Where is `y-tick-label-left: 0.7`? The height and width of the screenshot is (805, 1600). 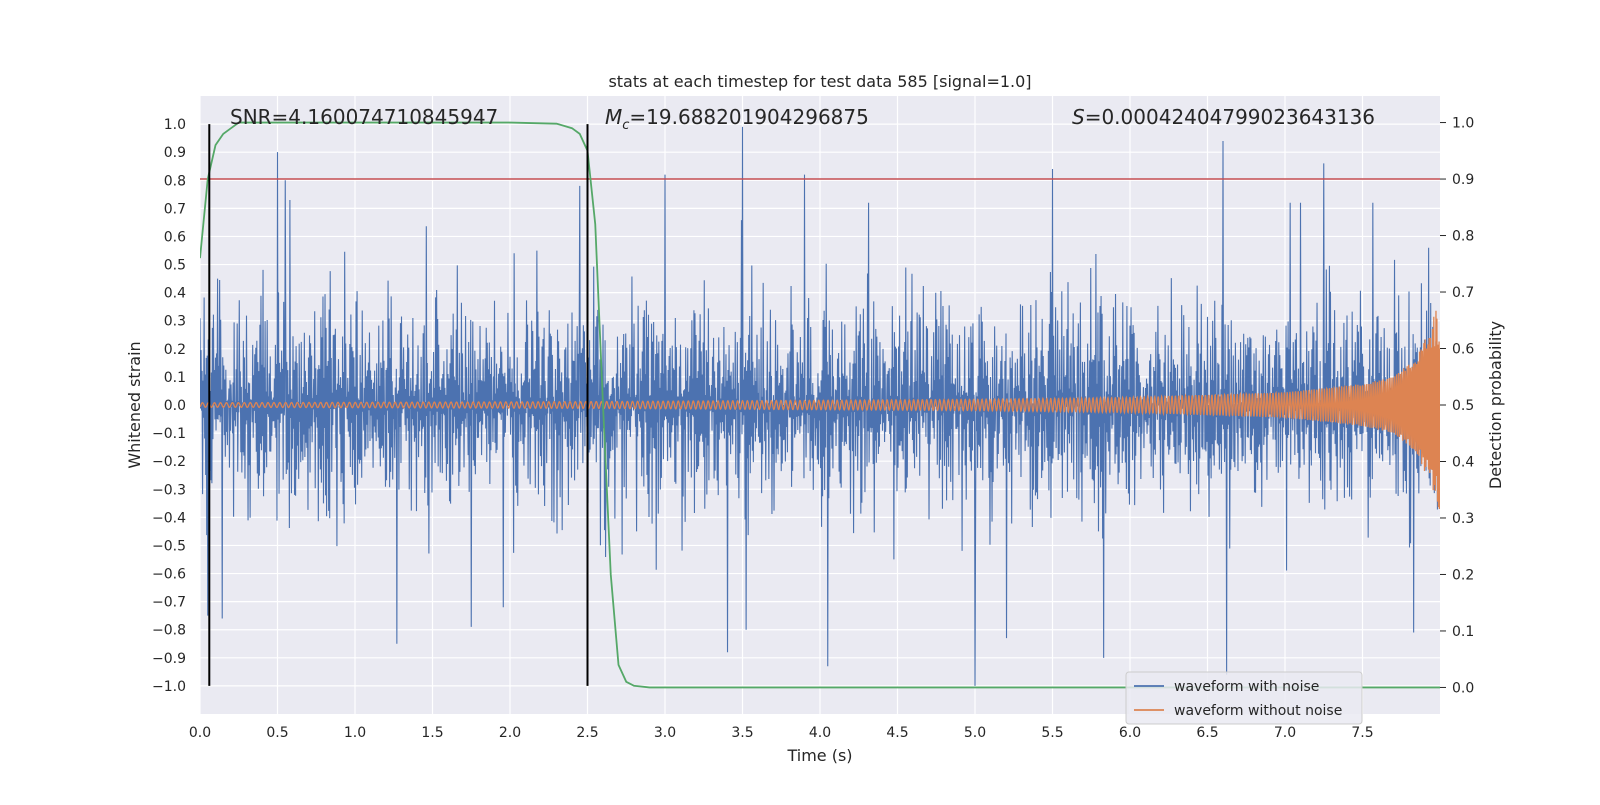 y-tick-label-left: 0.7 is located at coordinates (175, 209).